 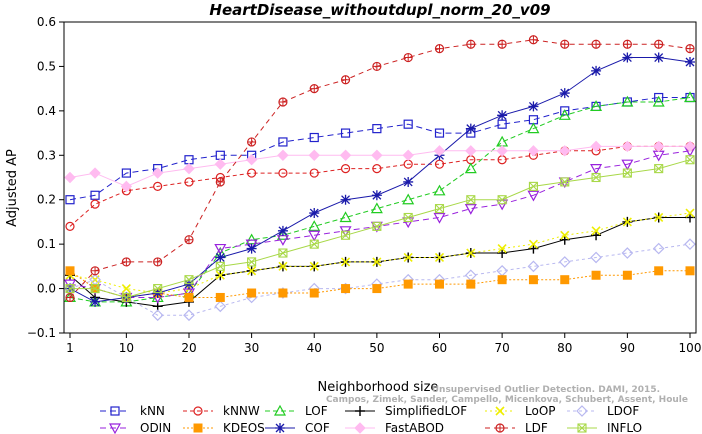 What do you see at coordinates (317, 427) in the screenshot?
I see `legend-label-COF: COF` at bounding box center [317, 427].